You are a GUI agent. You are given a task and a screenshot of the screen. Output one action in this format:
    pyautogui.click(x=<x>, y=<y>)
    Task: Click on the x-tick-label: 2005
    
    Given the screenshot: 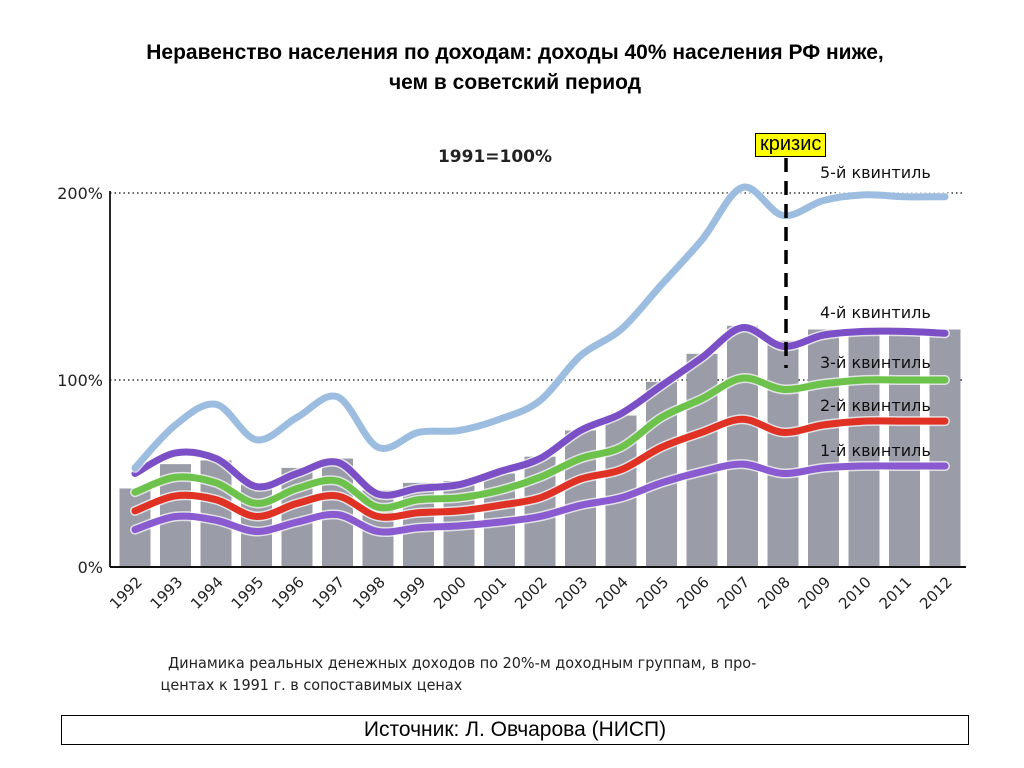 What is the action you would take?
    pyautogui.click(x=653, y=593)
    